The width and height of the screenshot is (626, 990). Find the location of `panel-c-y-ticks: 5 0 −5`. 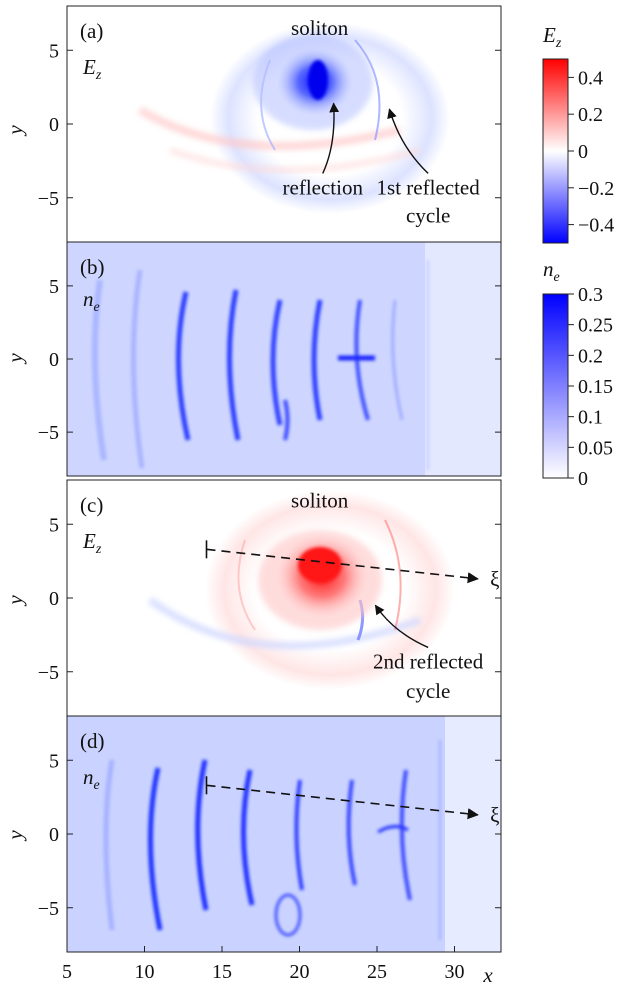

panel-c-y-ticks: 5 0 −5 is located at coordinates (269, 599).